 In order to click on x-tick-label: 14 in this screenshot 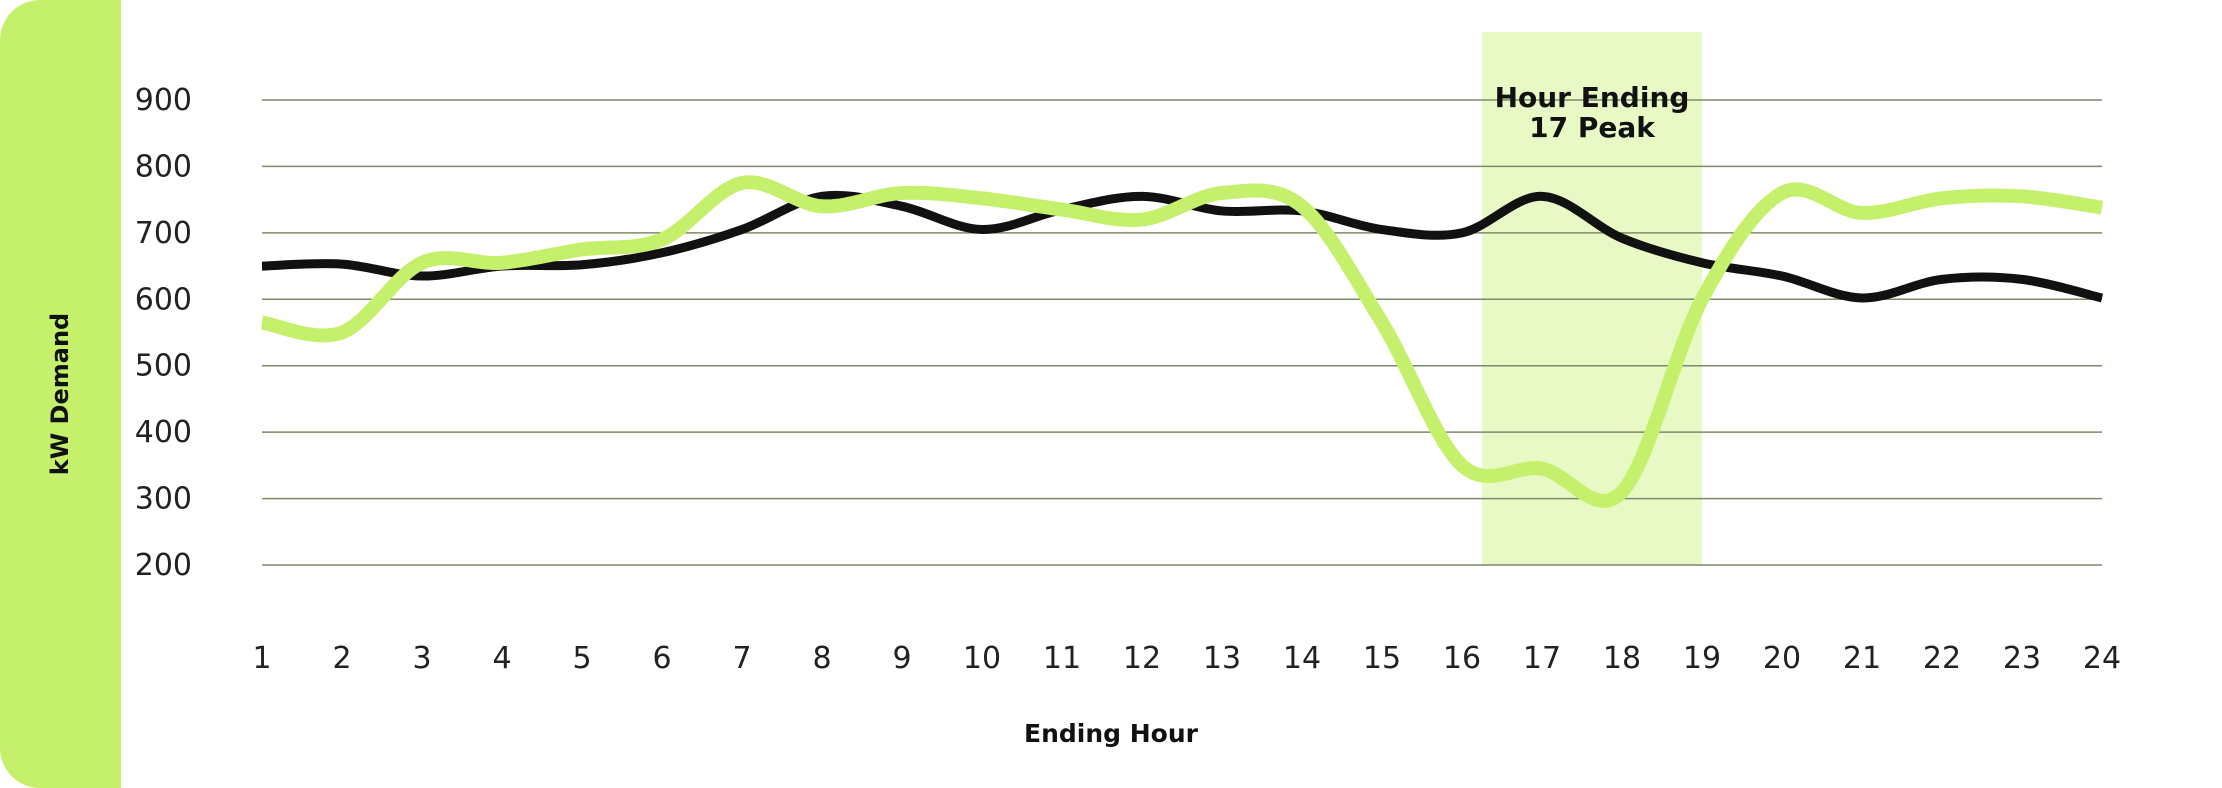, I will do `click(1302, 658)`.